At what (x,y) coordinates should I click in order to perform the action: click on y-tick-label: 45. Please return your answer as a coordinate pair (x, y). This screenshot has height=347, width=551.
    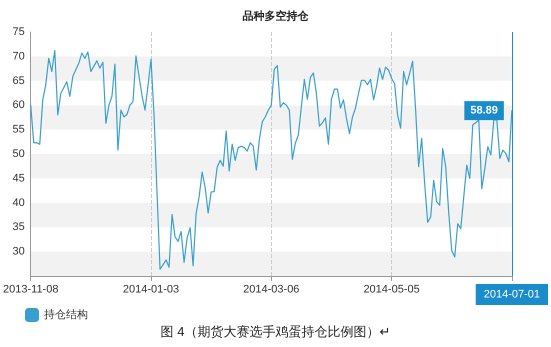
    Looking at the image, I should click on (18, 178).